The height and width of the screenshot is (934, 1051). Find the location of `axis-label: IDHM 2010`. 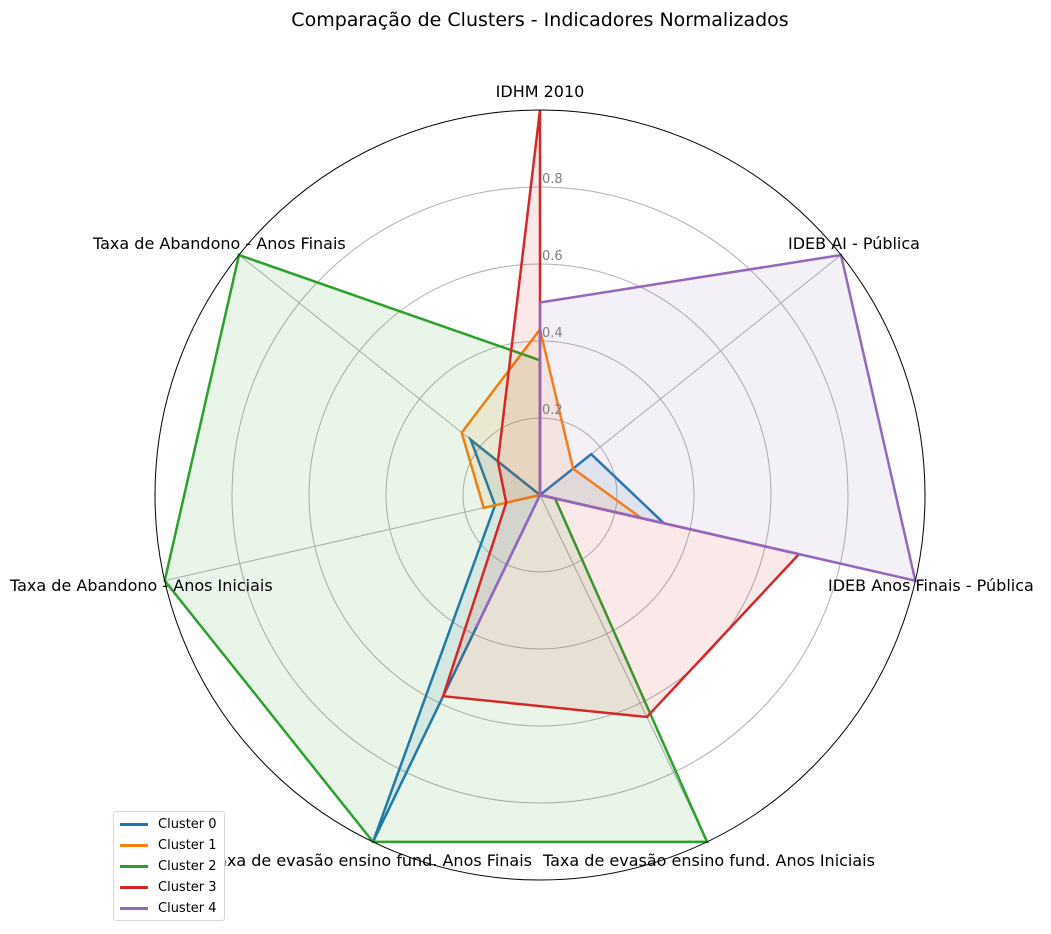

axis-label: IDHM 2010 is located at coordinates (540, 91).